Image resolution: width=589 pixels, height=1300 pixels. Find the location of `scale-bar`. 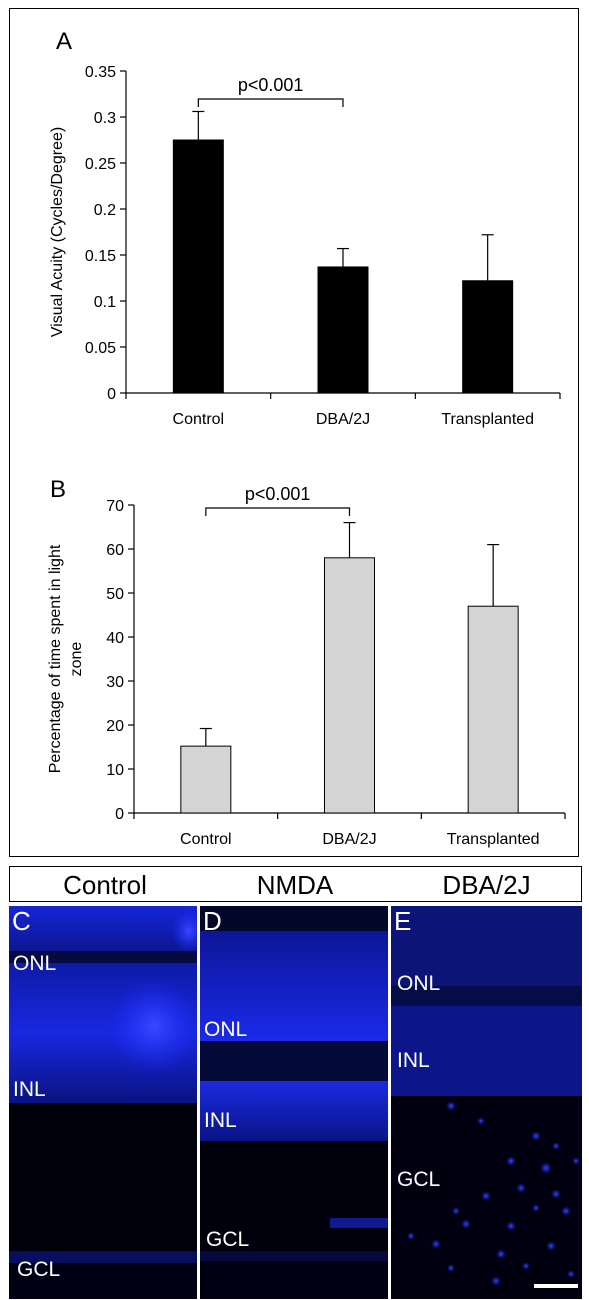

scale-bar is located at coordinates (556, 1286).